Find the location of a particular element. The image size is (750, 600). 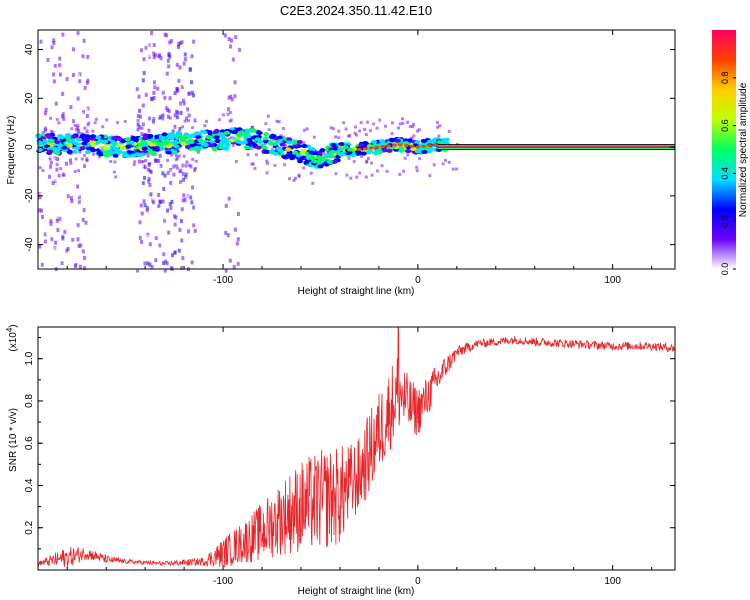

colorbar-tick-label: 0.6 is located at coordinates (725, 125).